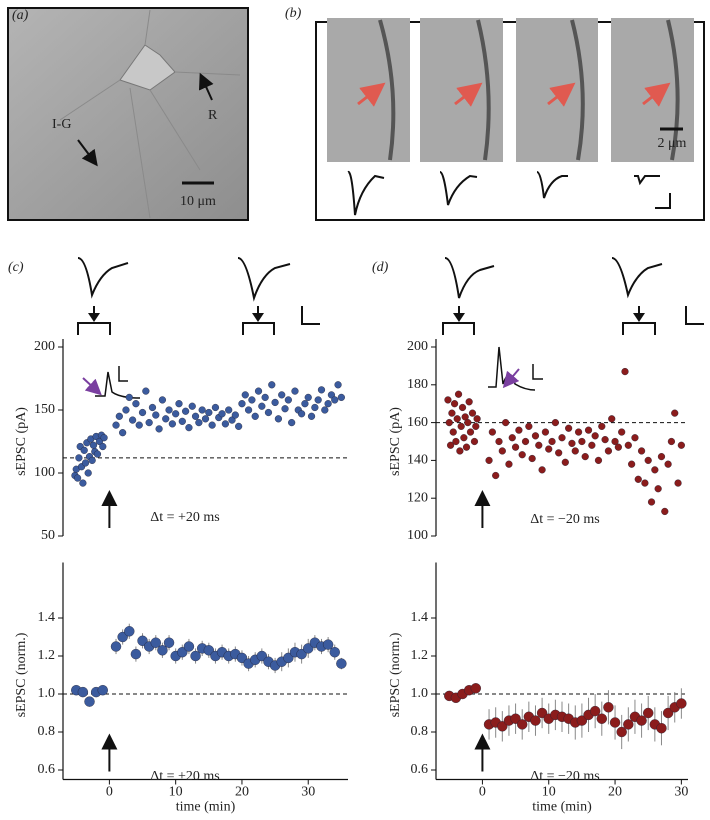 The height and width of the screenshot is (820, 710). I want to click on dendrite-edges, so click(529, 90).